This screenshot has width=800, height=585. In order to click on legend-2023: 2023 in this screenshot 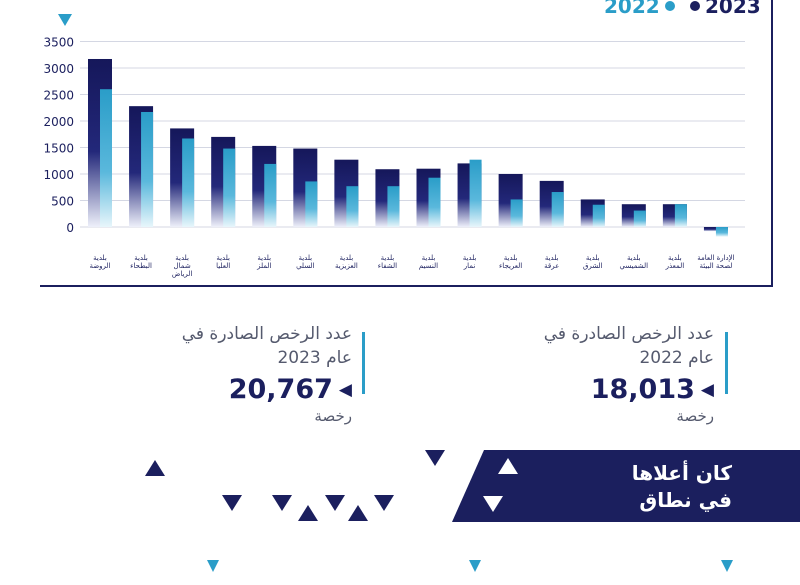, I will do `click(725, 9)`.